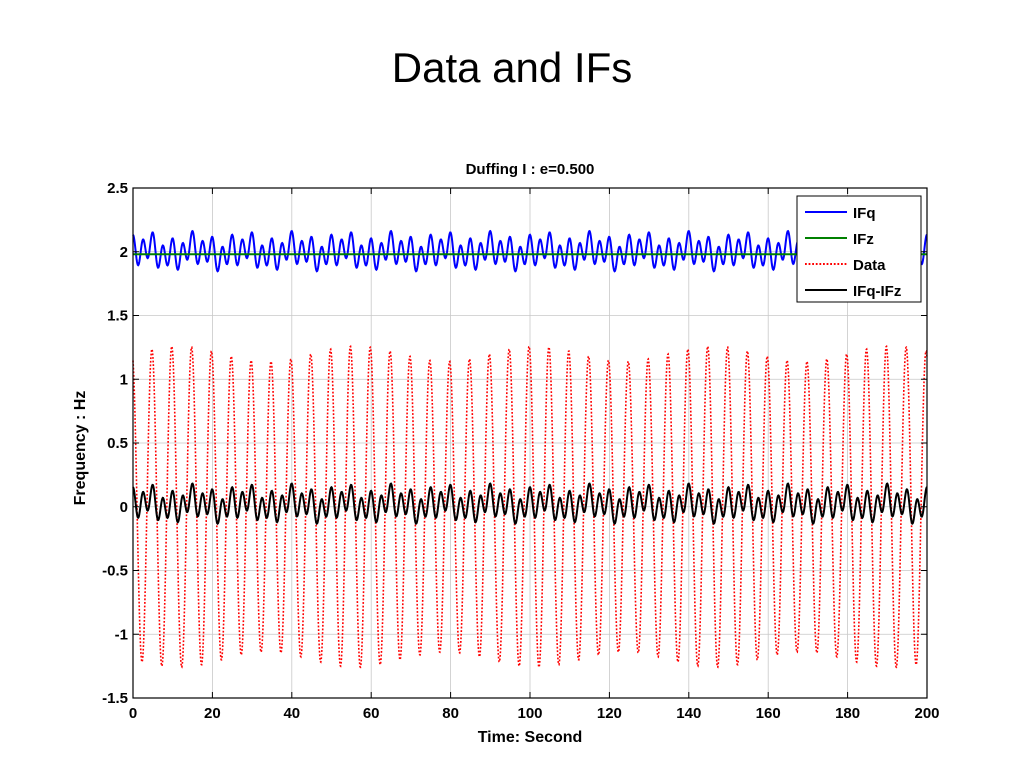 This screenshot has width=1024, height=768. What do you see at coordinates (371, 713) in the screenshot?
I see `x-tick-label: 60` at bounding box center [371, 713].